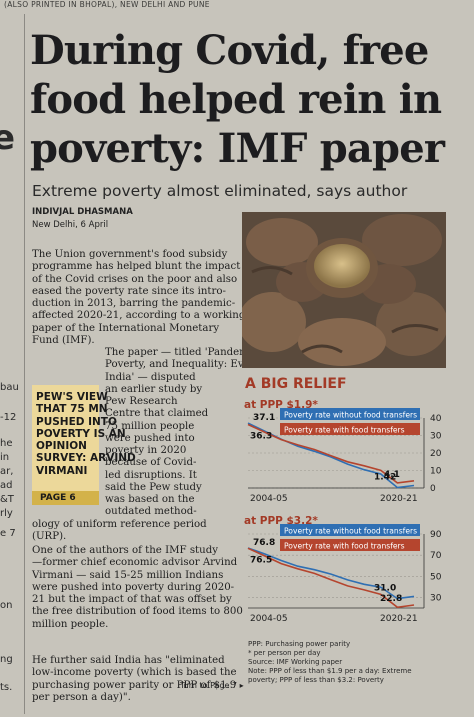  Describe the element at coordinates (24, 364) in the screenshot. I see `column-divider` at that location.